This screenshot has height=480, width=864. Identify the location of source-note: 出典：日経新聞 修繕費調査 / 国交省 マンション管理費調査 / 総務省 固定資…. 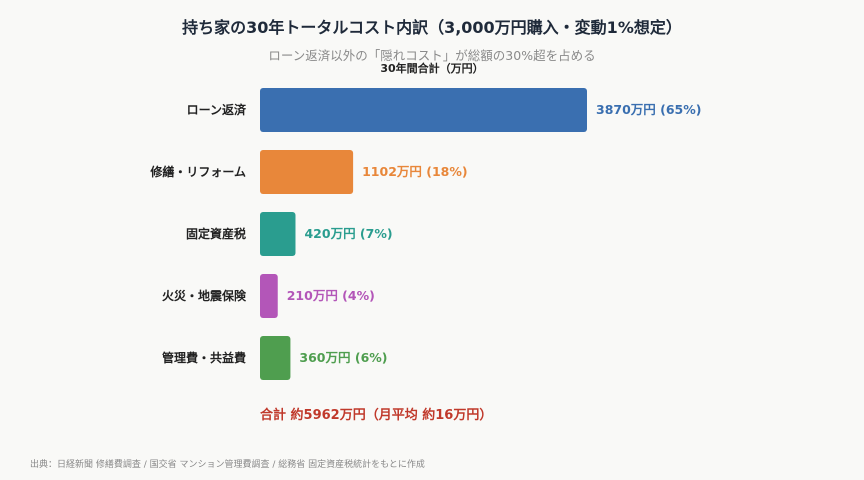
(227, 465).